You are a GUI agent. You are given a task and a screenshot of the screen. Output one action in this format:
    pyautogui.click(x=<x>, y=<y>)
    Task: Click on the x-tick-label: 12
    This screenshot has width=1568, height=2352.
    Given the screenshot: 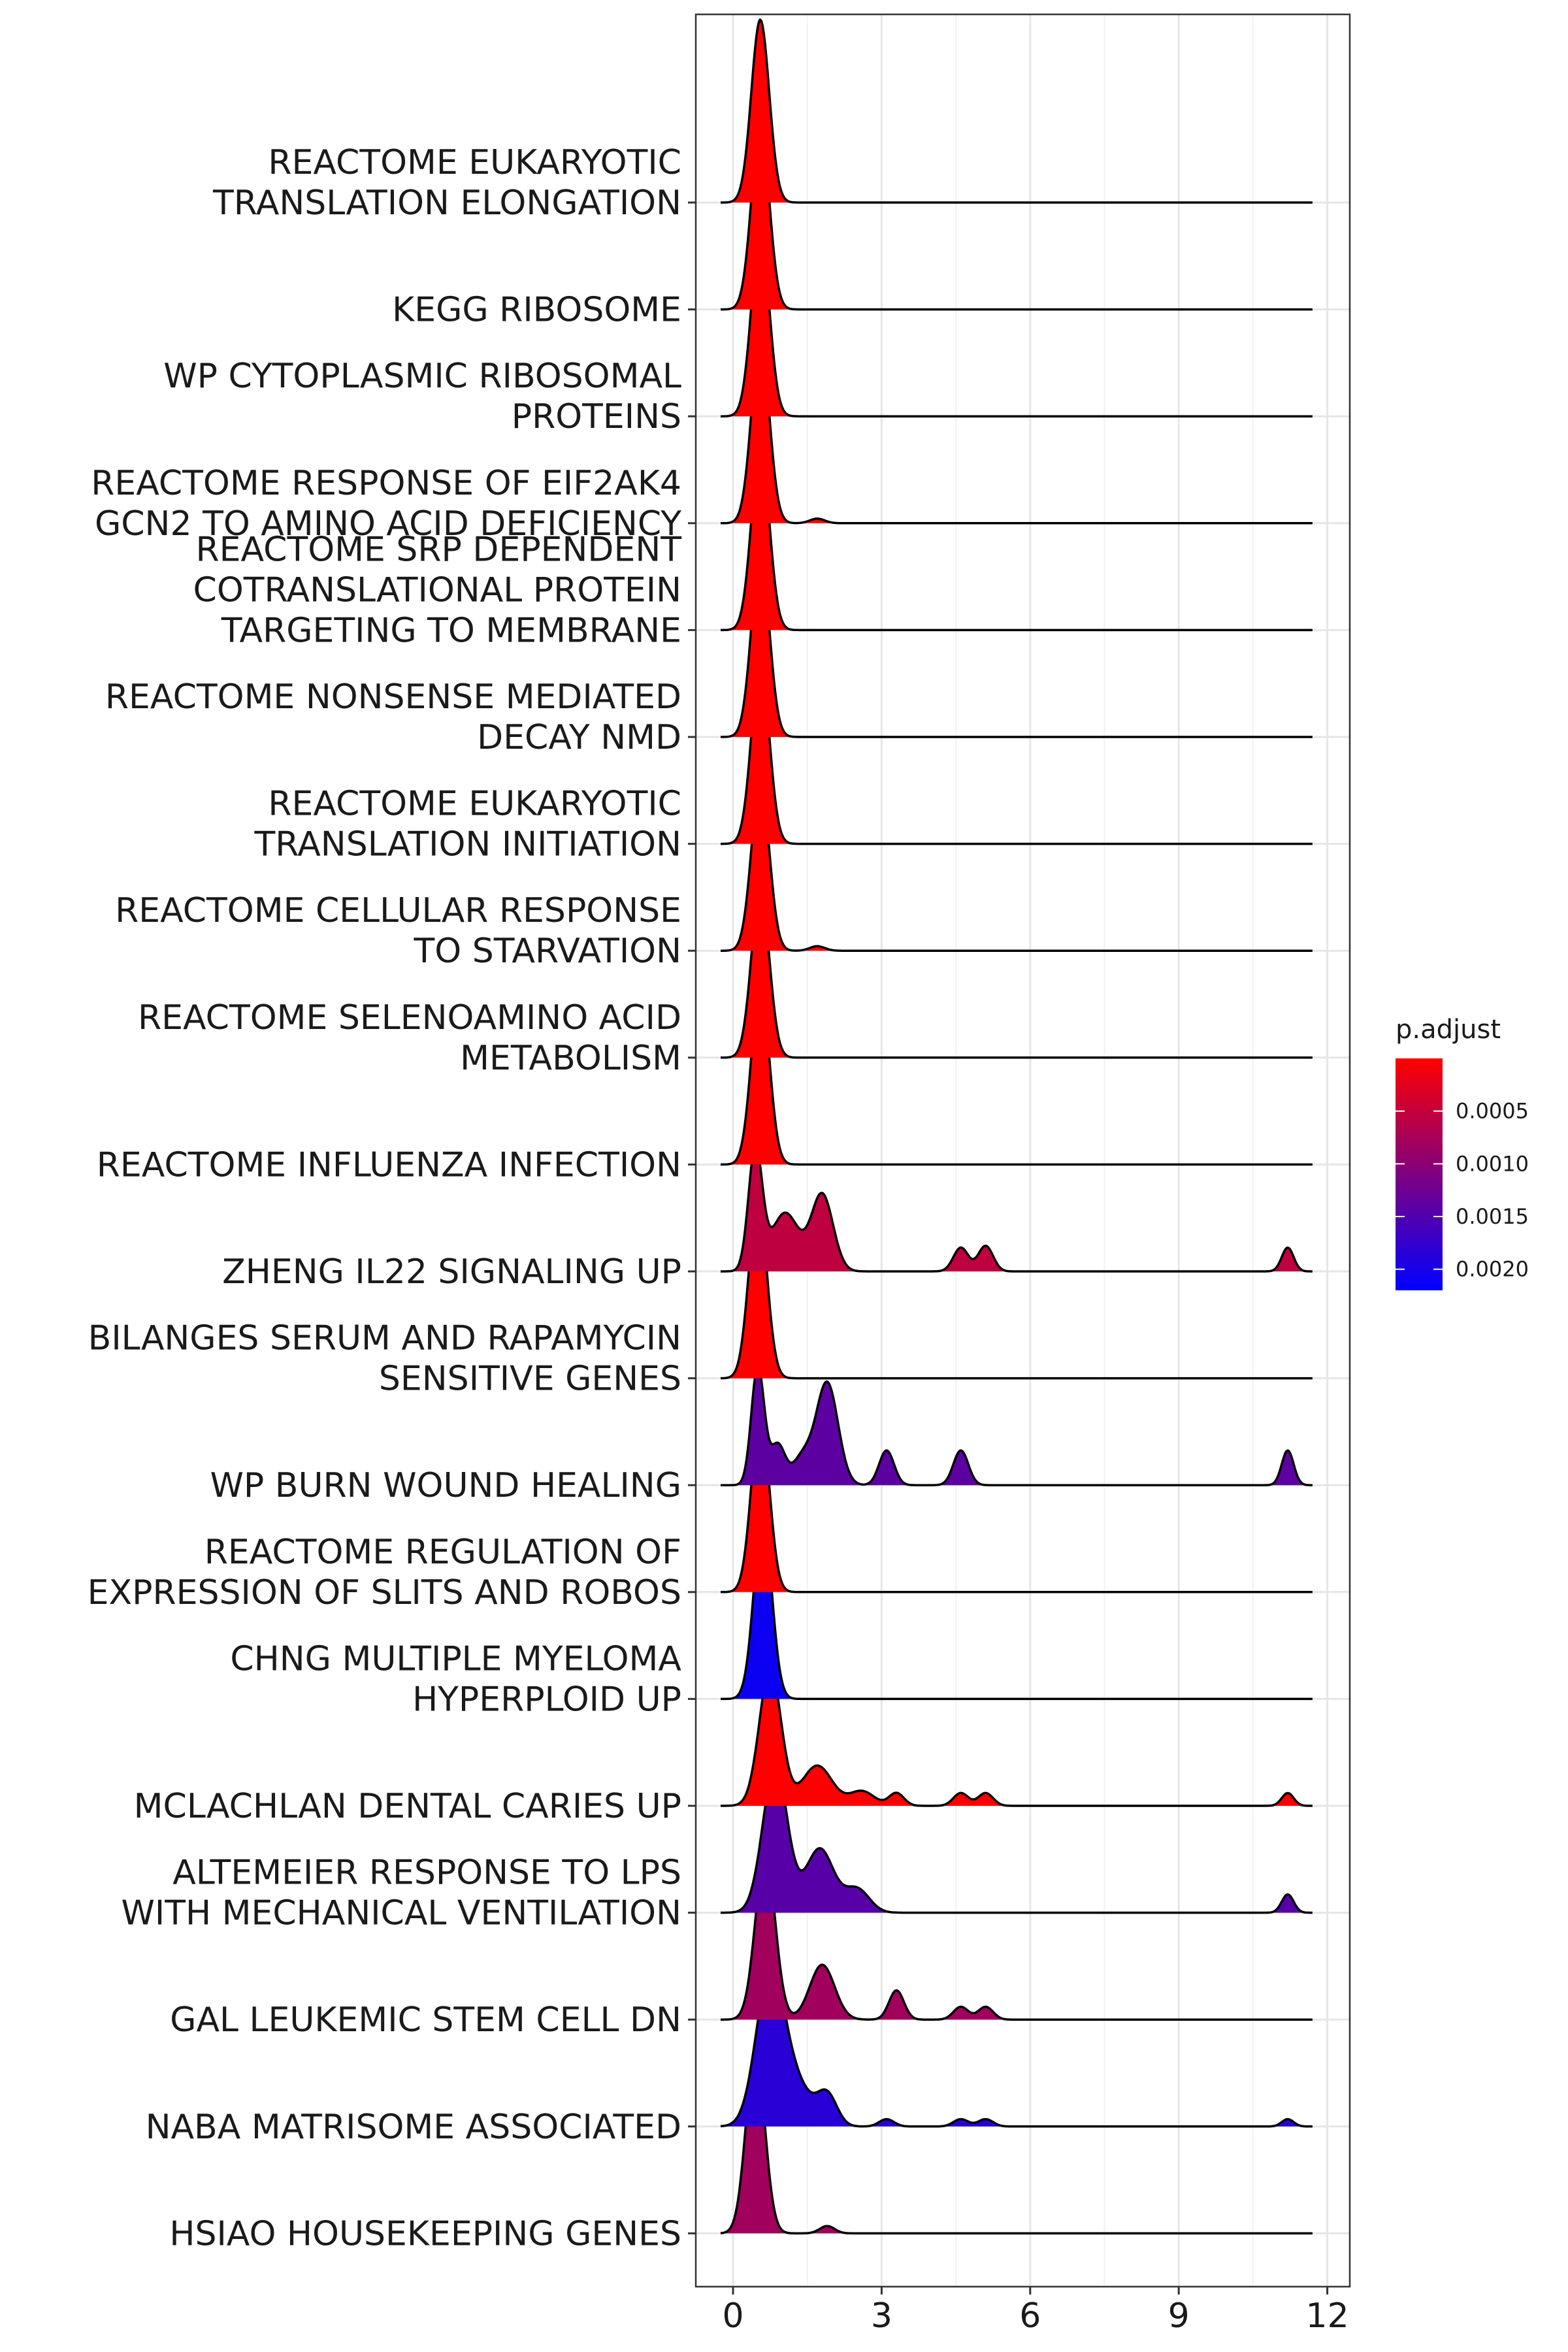 What is the action you would take?
    pyautogui.click(x=1327, y=2316)
    